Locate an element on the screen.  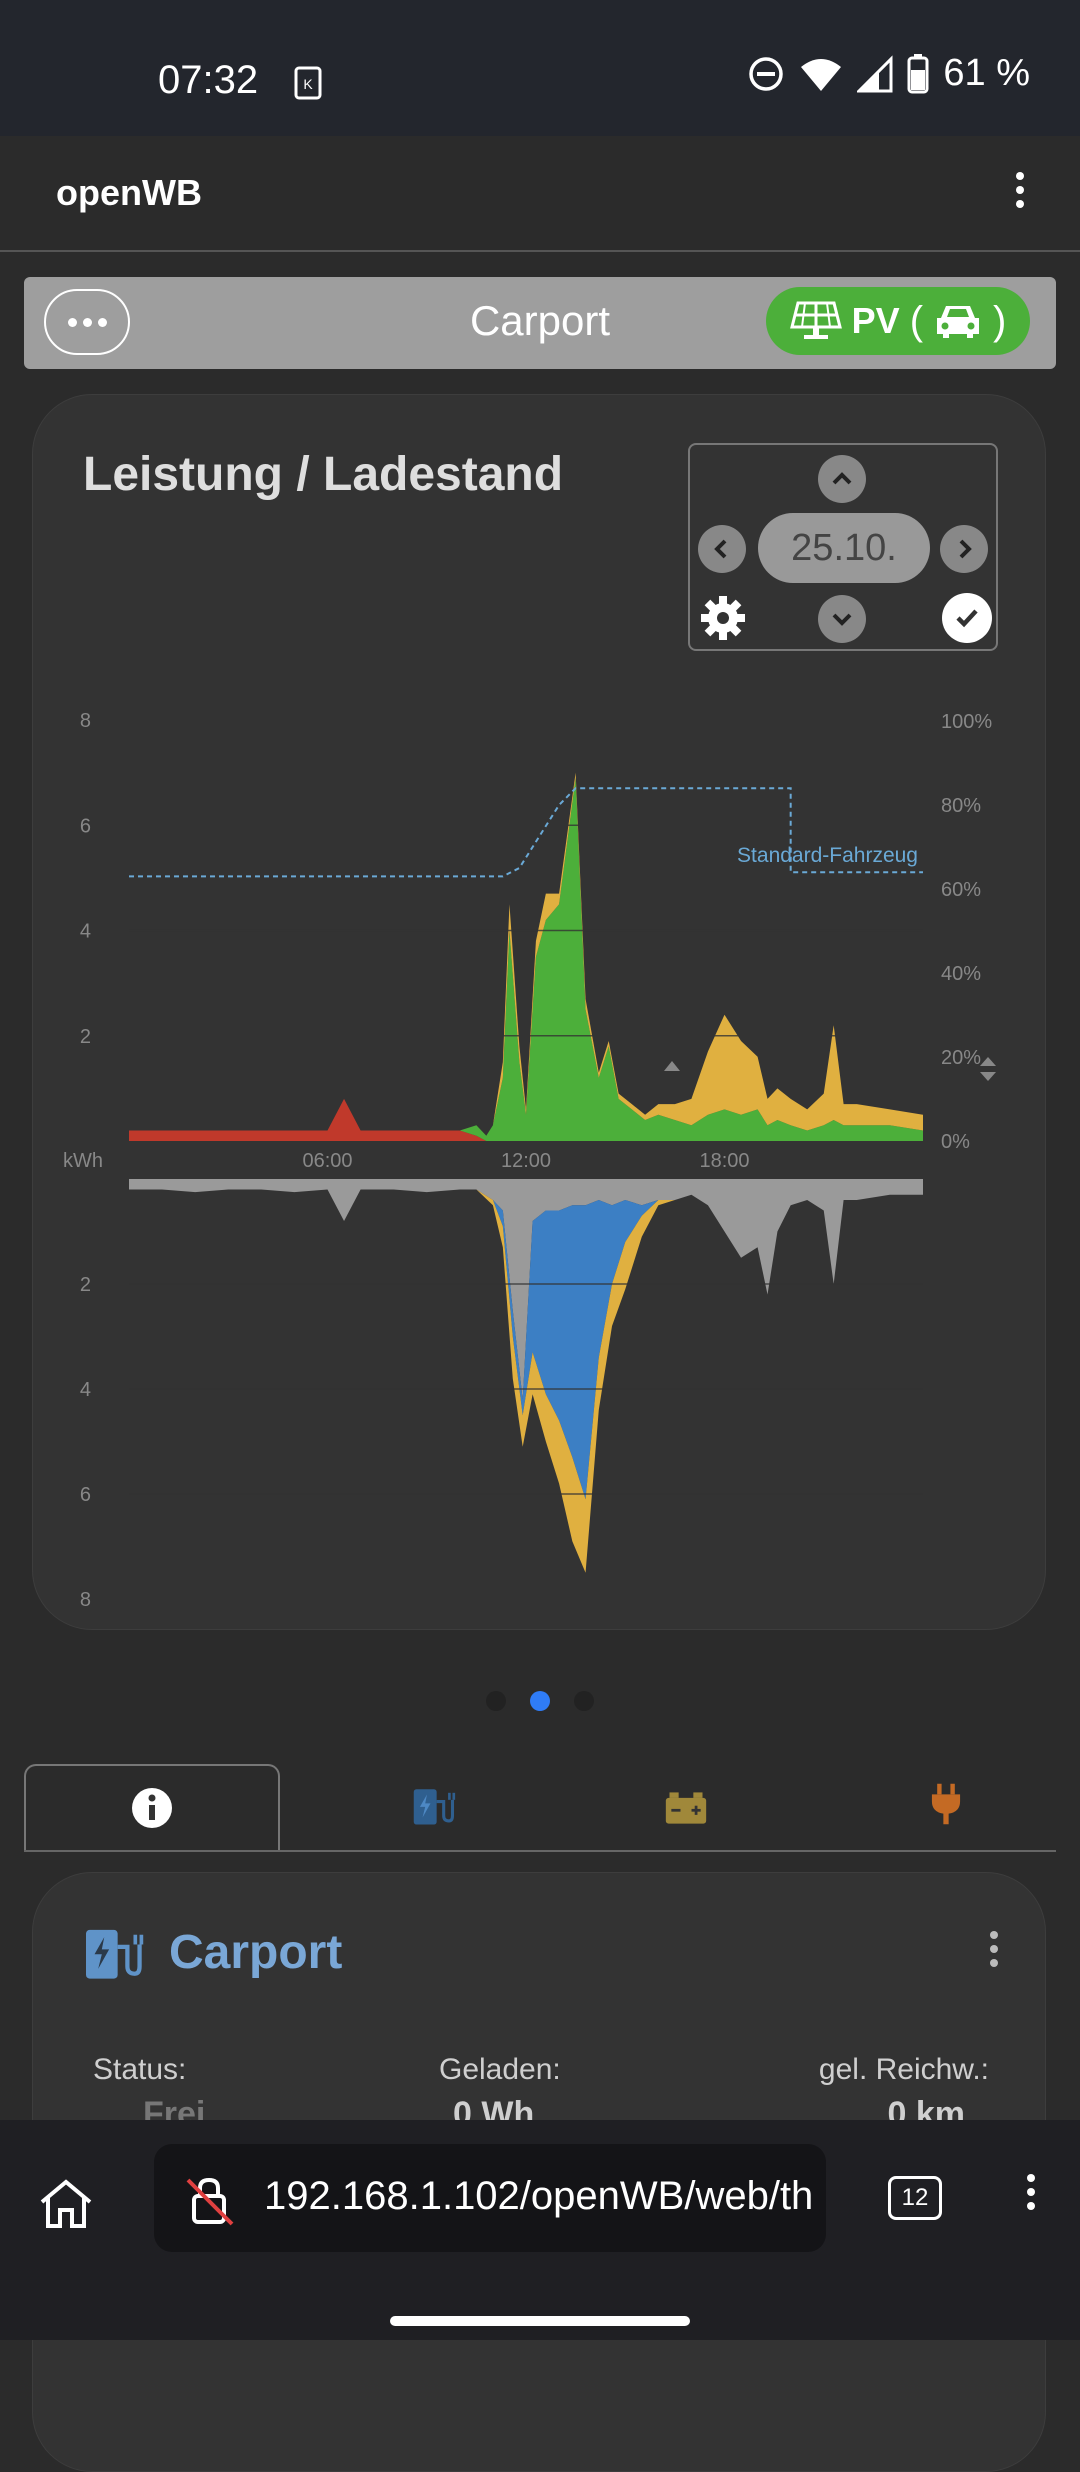
notification-icon: K is located at coordinates (308, 83).